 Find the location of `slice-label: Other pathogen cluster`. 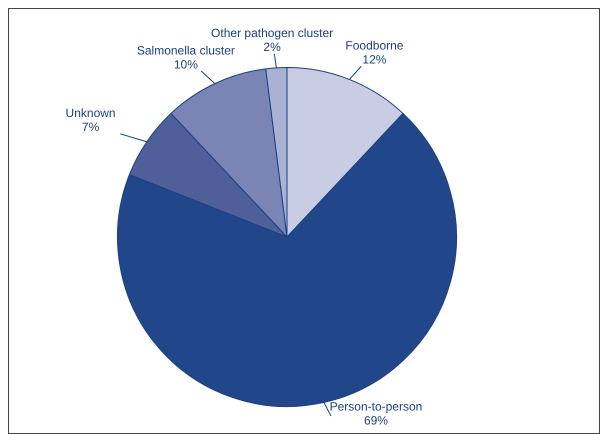

slice-label: Other pathogen cluster is located at coordinates (272, 33).